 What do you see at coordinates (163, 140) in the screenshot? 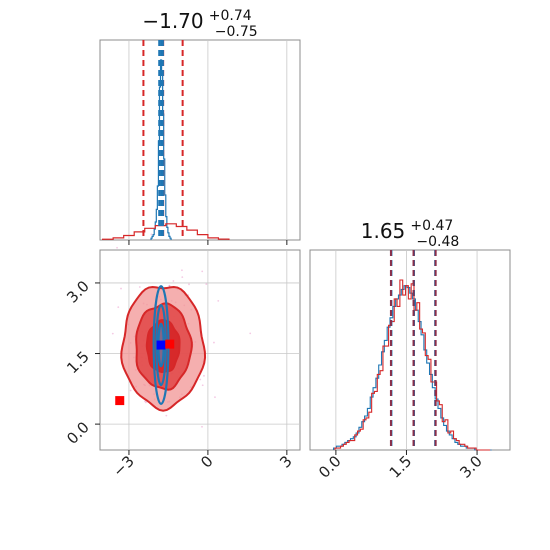
I see `marginal-x-quantiles` at bounding box center [163, 140].